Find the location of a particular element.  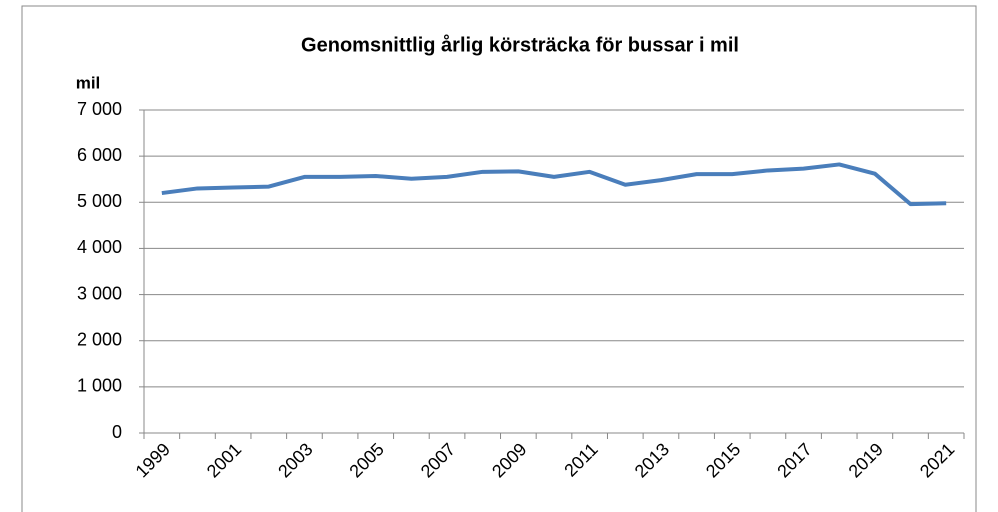

x-tick-label: 2005 is located at coordinates (366, 460).